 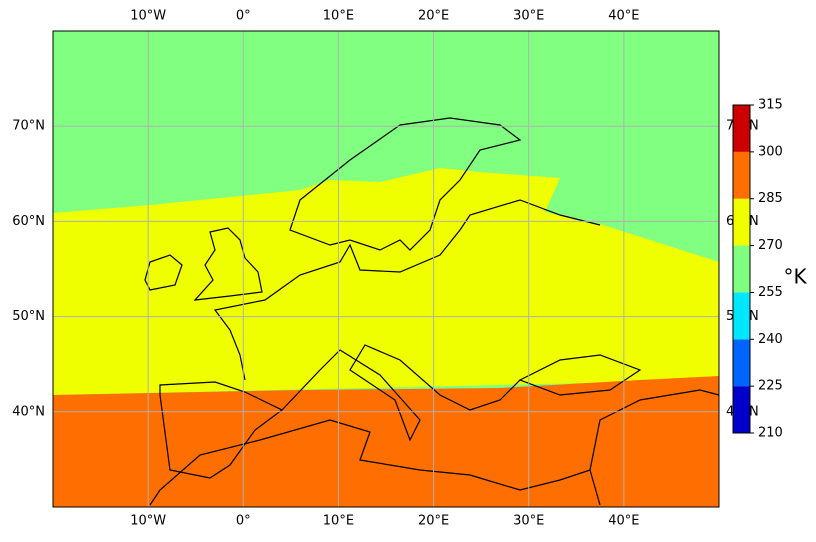 I want to click on colorbar-tick-label: 225, so click(x=770, y=386).